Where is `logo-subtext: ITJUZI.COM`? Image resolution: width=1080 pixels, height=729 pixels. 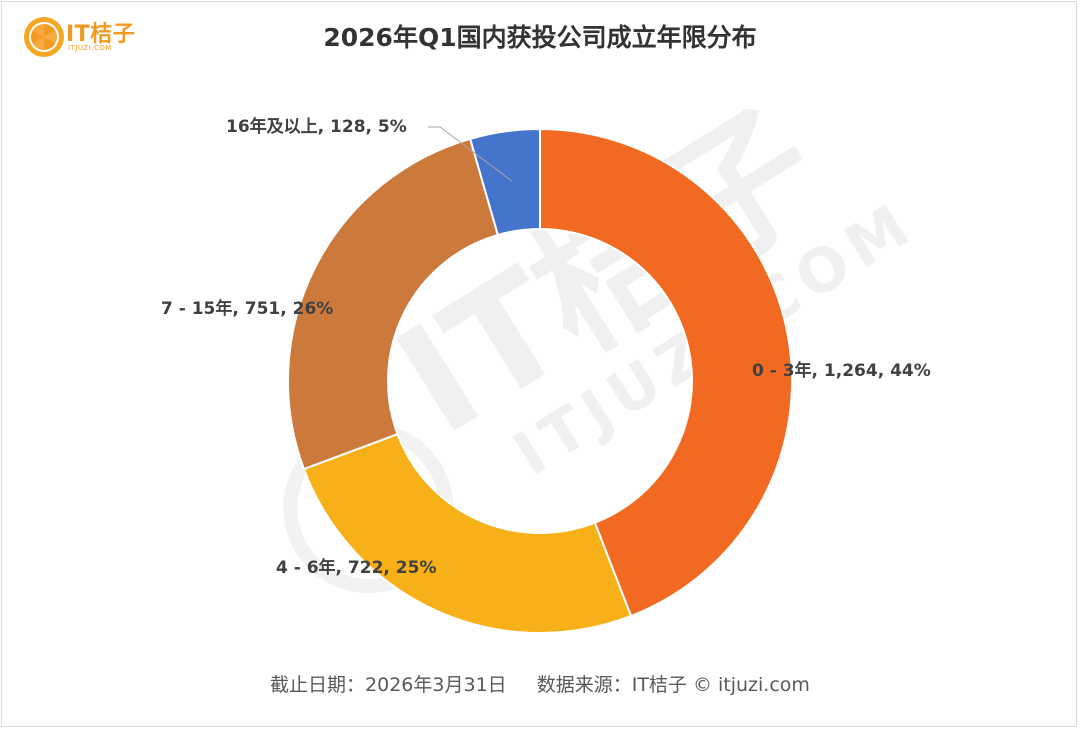 logo-subtext: ITJUZI.COM is located at coordinates (90, 48).